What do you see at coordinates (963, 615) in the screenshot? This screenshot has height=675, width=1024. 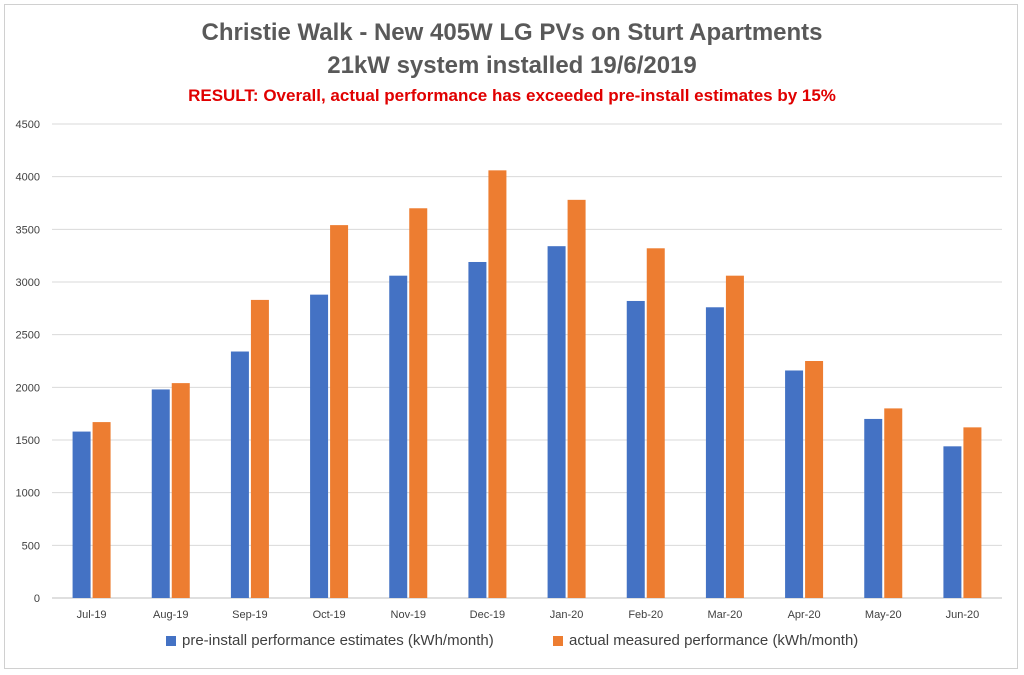 I see `x-tick-label: Jun-20` at bounding box center [963, 615].